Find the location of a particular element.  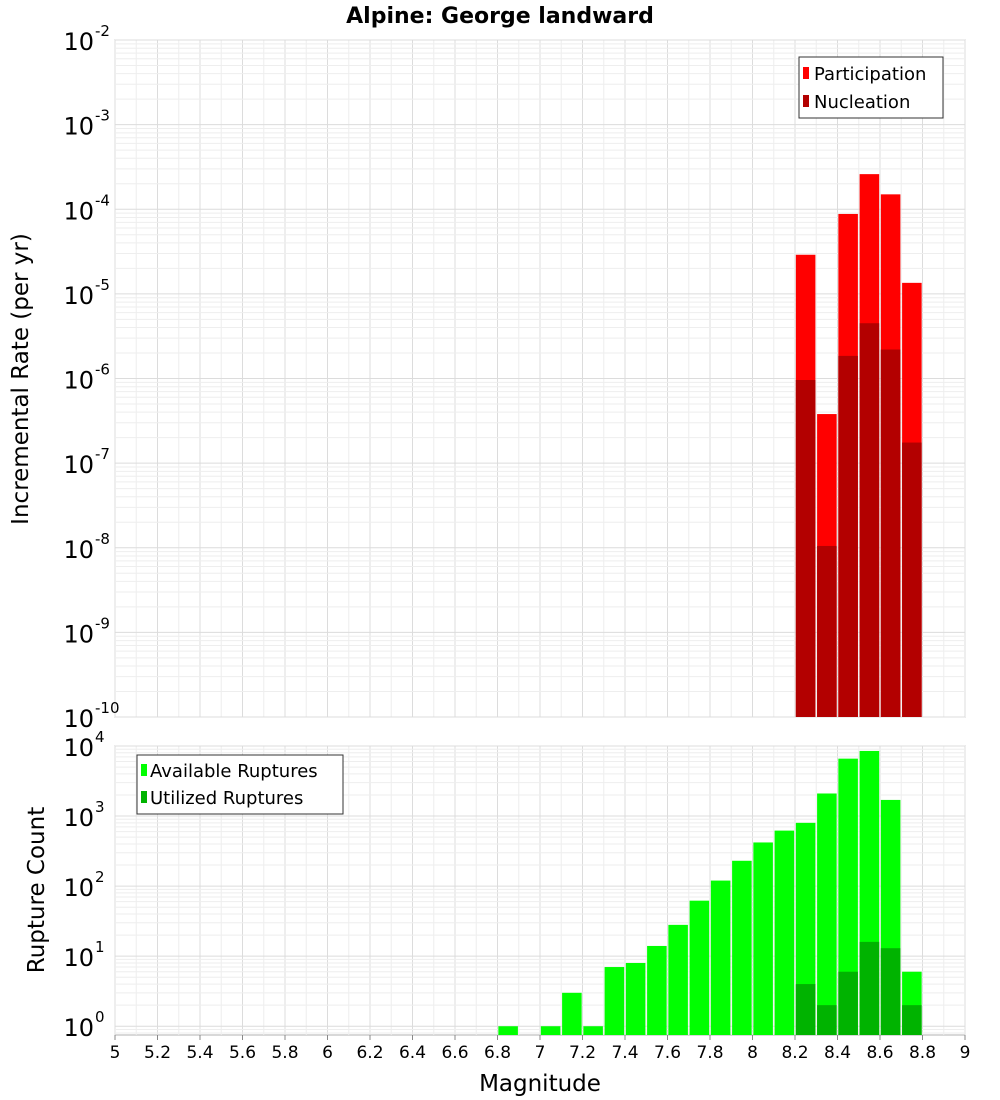

nucleation-legend-swatch is located at coordinates (806, 101).